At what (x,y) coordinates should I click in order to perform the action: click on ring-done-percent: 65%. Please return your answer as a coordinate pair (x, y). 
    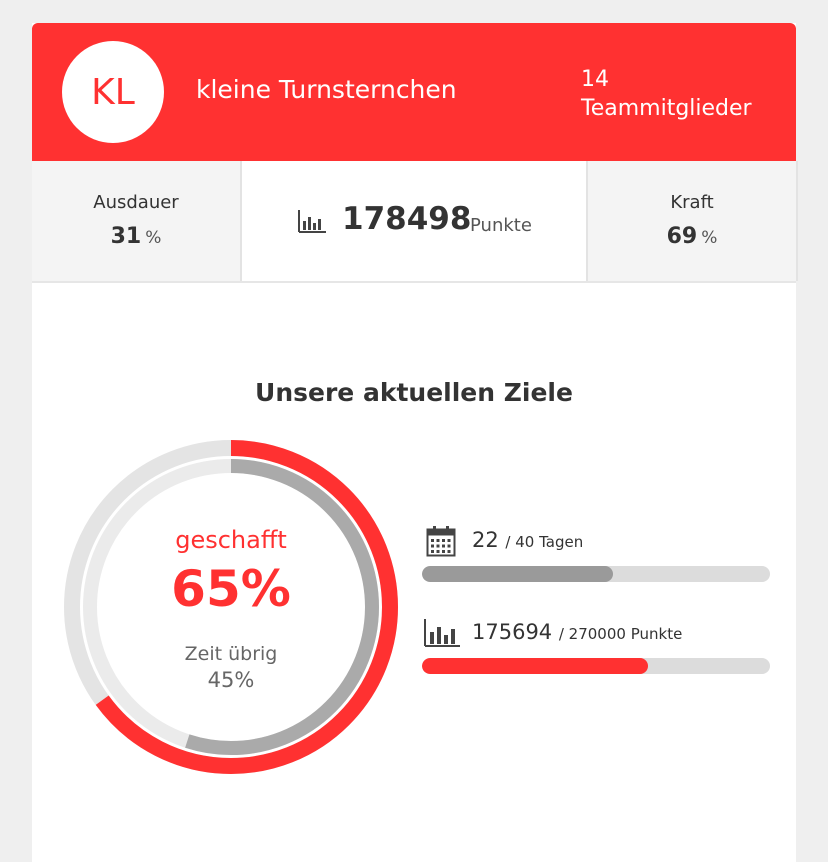
    Looking at the image, I should click on (231, 589).